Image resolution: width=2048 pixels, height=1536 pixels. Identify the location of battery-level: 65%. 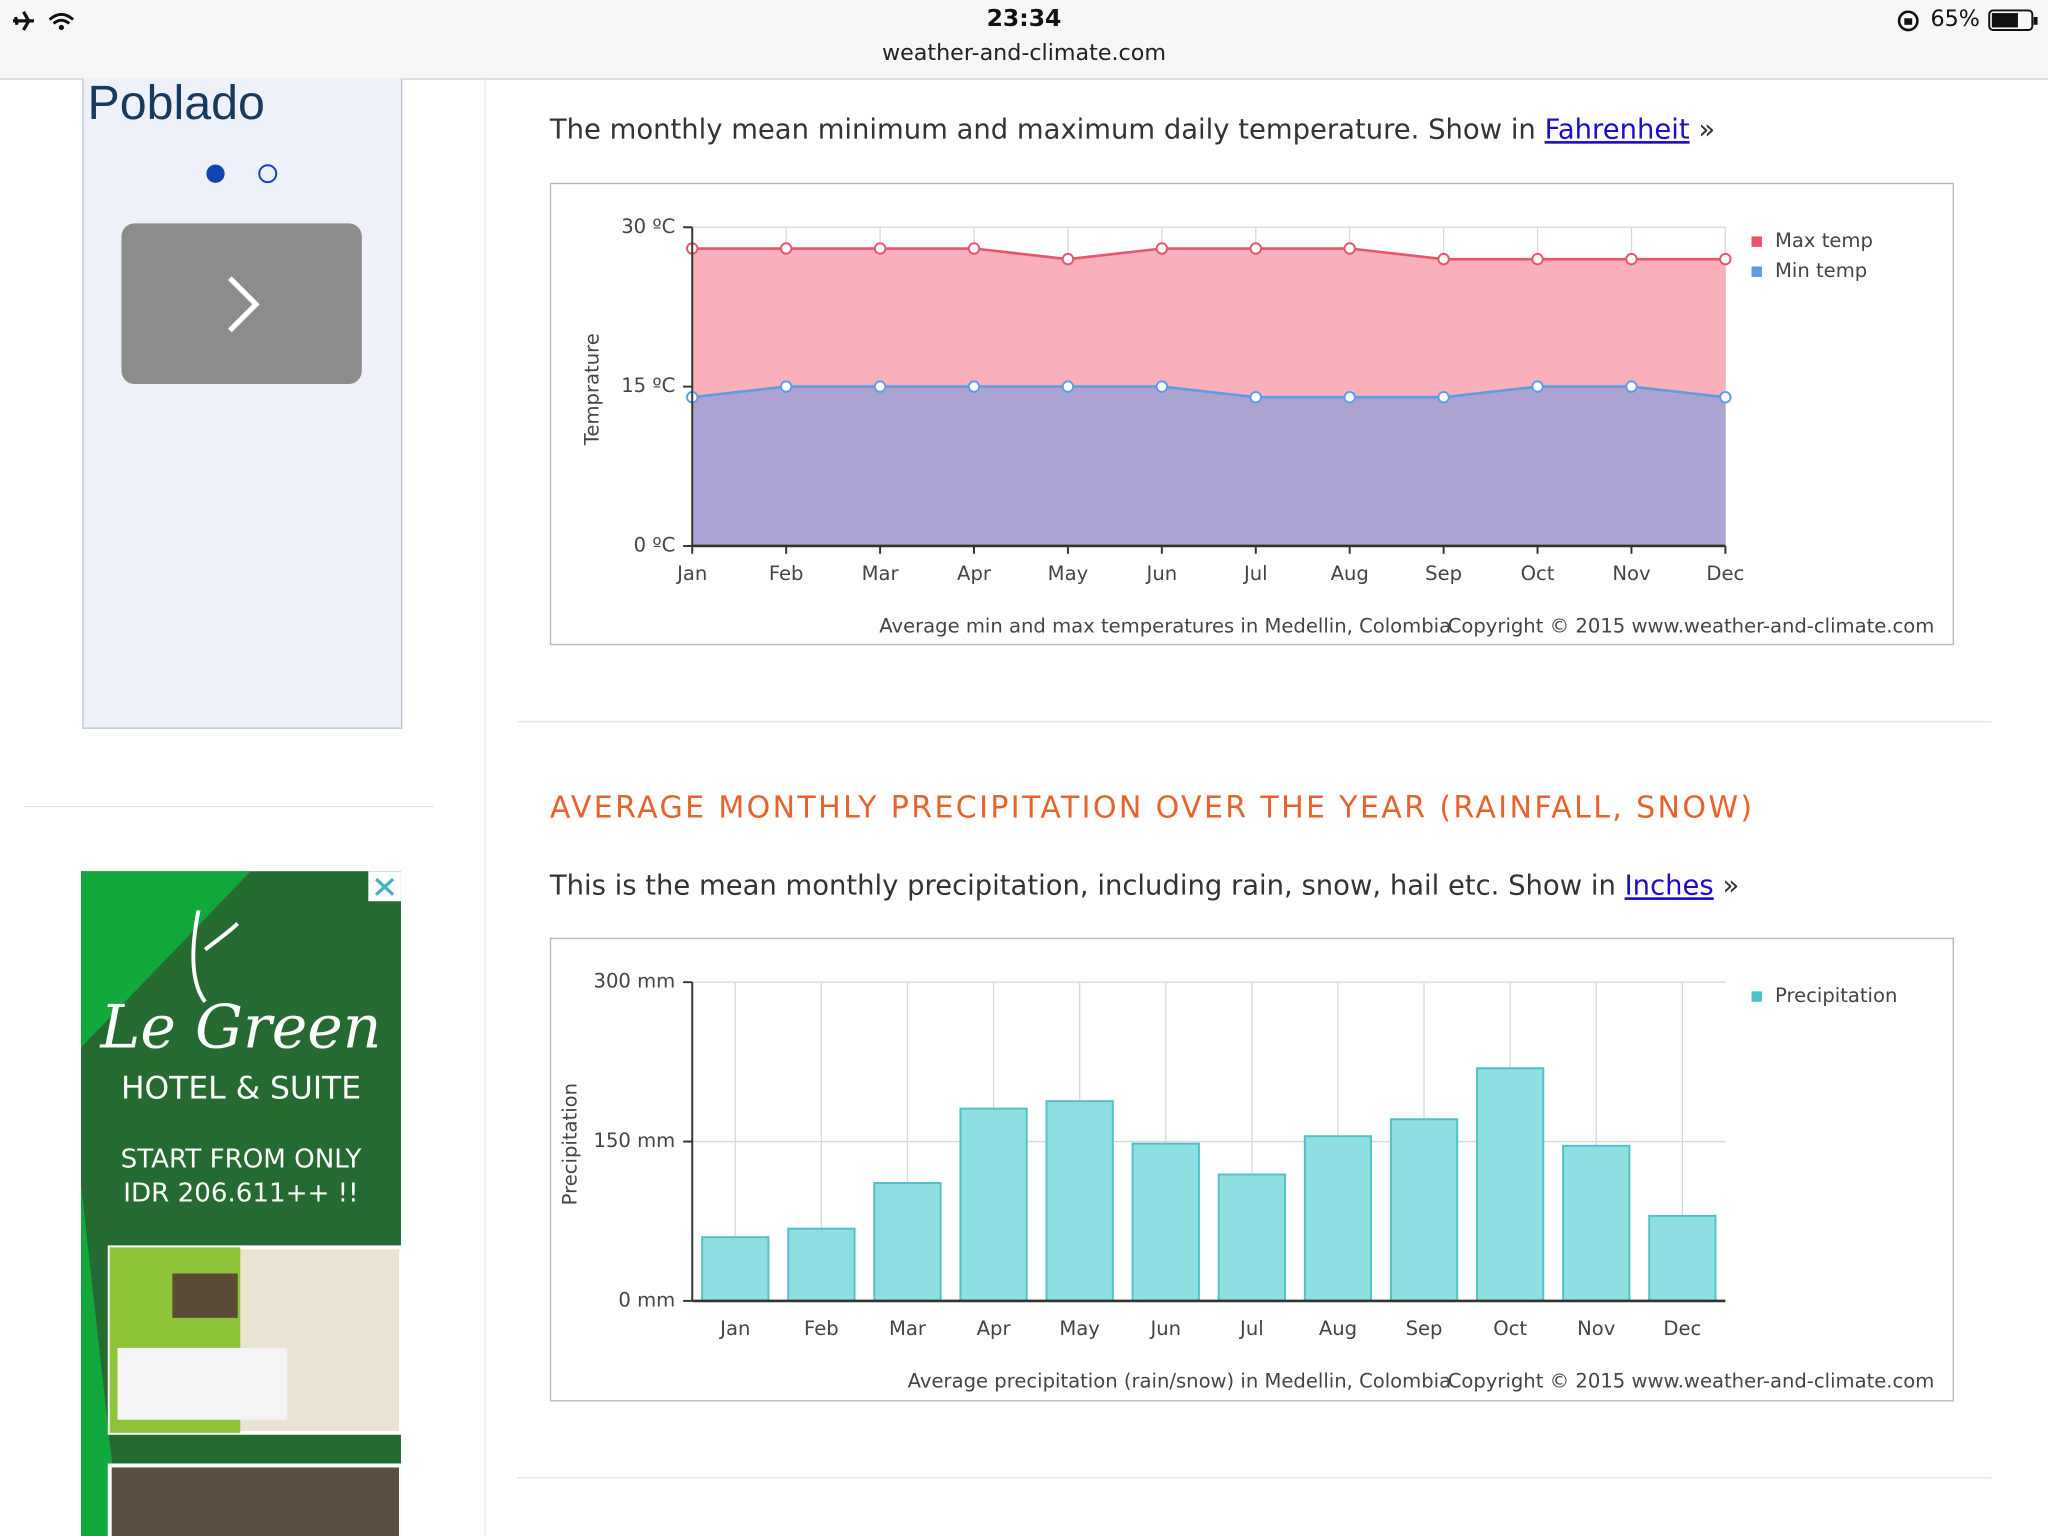
(1955, 19).